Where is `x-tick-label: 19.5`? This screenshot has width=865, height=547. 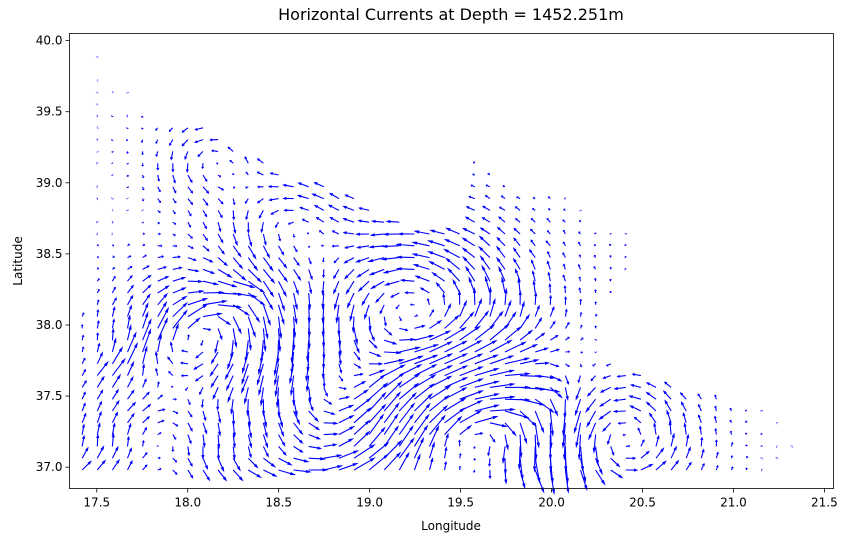 x-tick-label: 19.5 is located at coordinates (460, 503).